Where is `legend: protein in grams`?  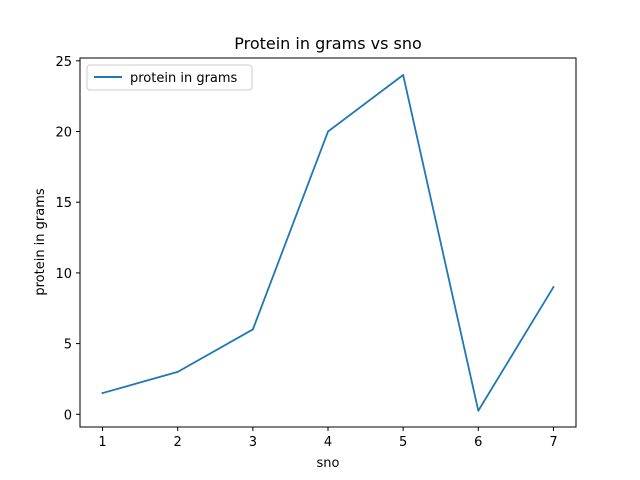
legend: protein in grams is located at coordinates (169, 77).